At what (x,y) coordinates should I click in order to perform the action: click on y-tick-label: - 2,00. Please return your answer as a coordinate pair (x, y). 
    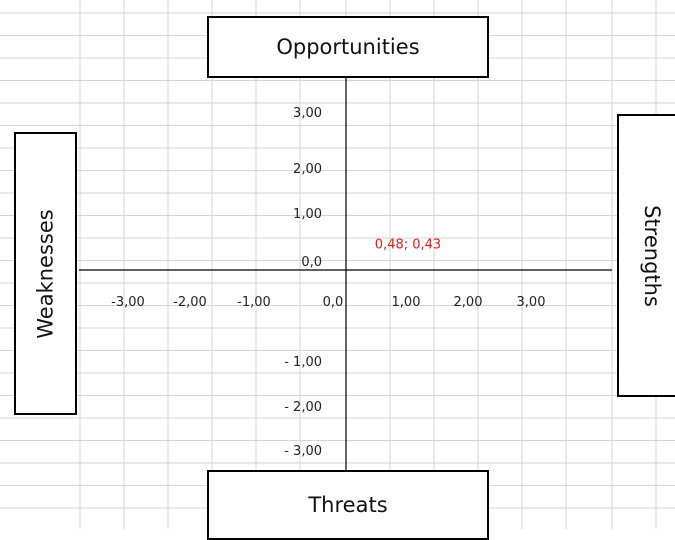
    Looking at the image, I should click on (303, 407).